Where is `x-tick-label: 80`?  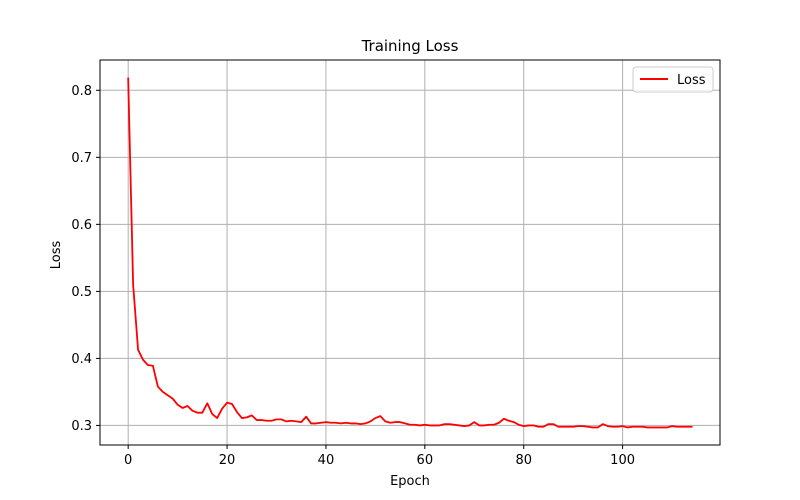 x-tick-label: 80 is located at coordinates (523, 460).